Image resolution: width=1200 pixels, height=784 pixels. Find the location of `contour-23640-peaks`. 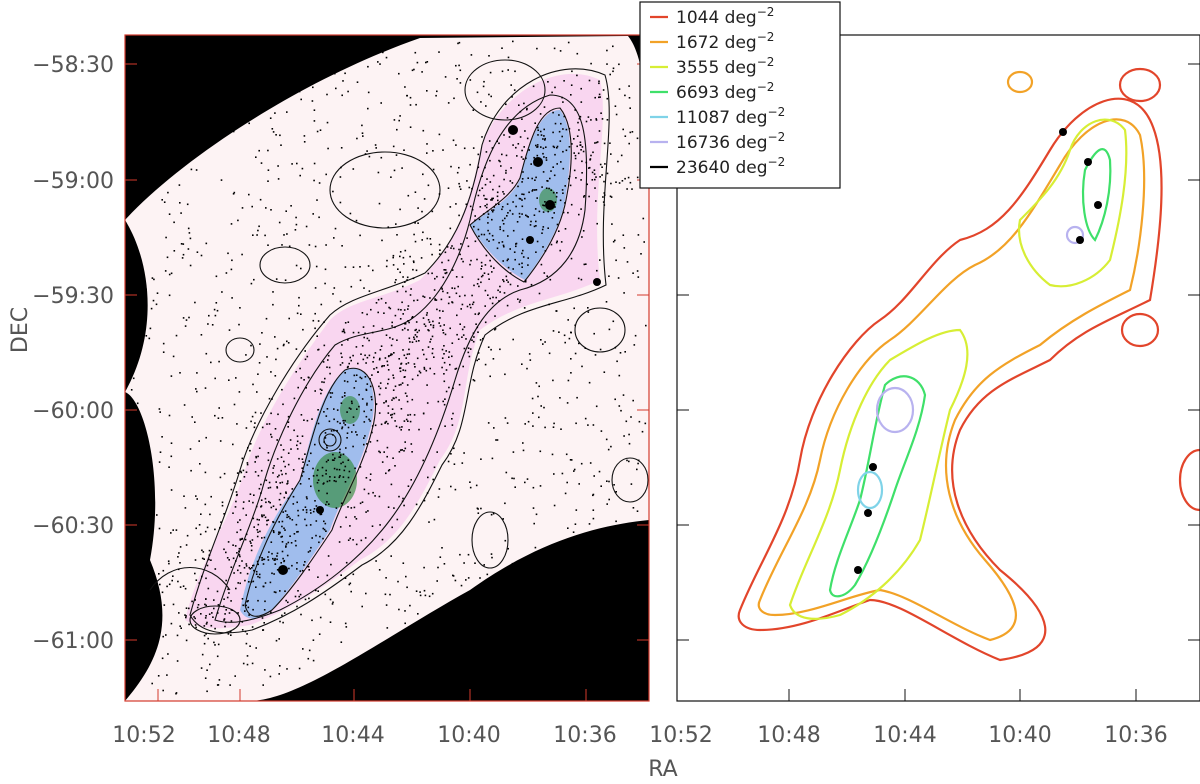

contour-23640-peaks is located at coordinates (978, 351).